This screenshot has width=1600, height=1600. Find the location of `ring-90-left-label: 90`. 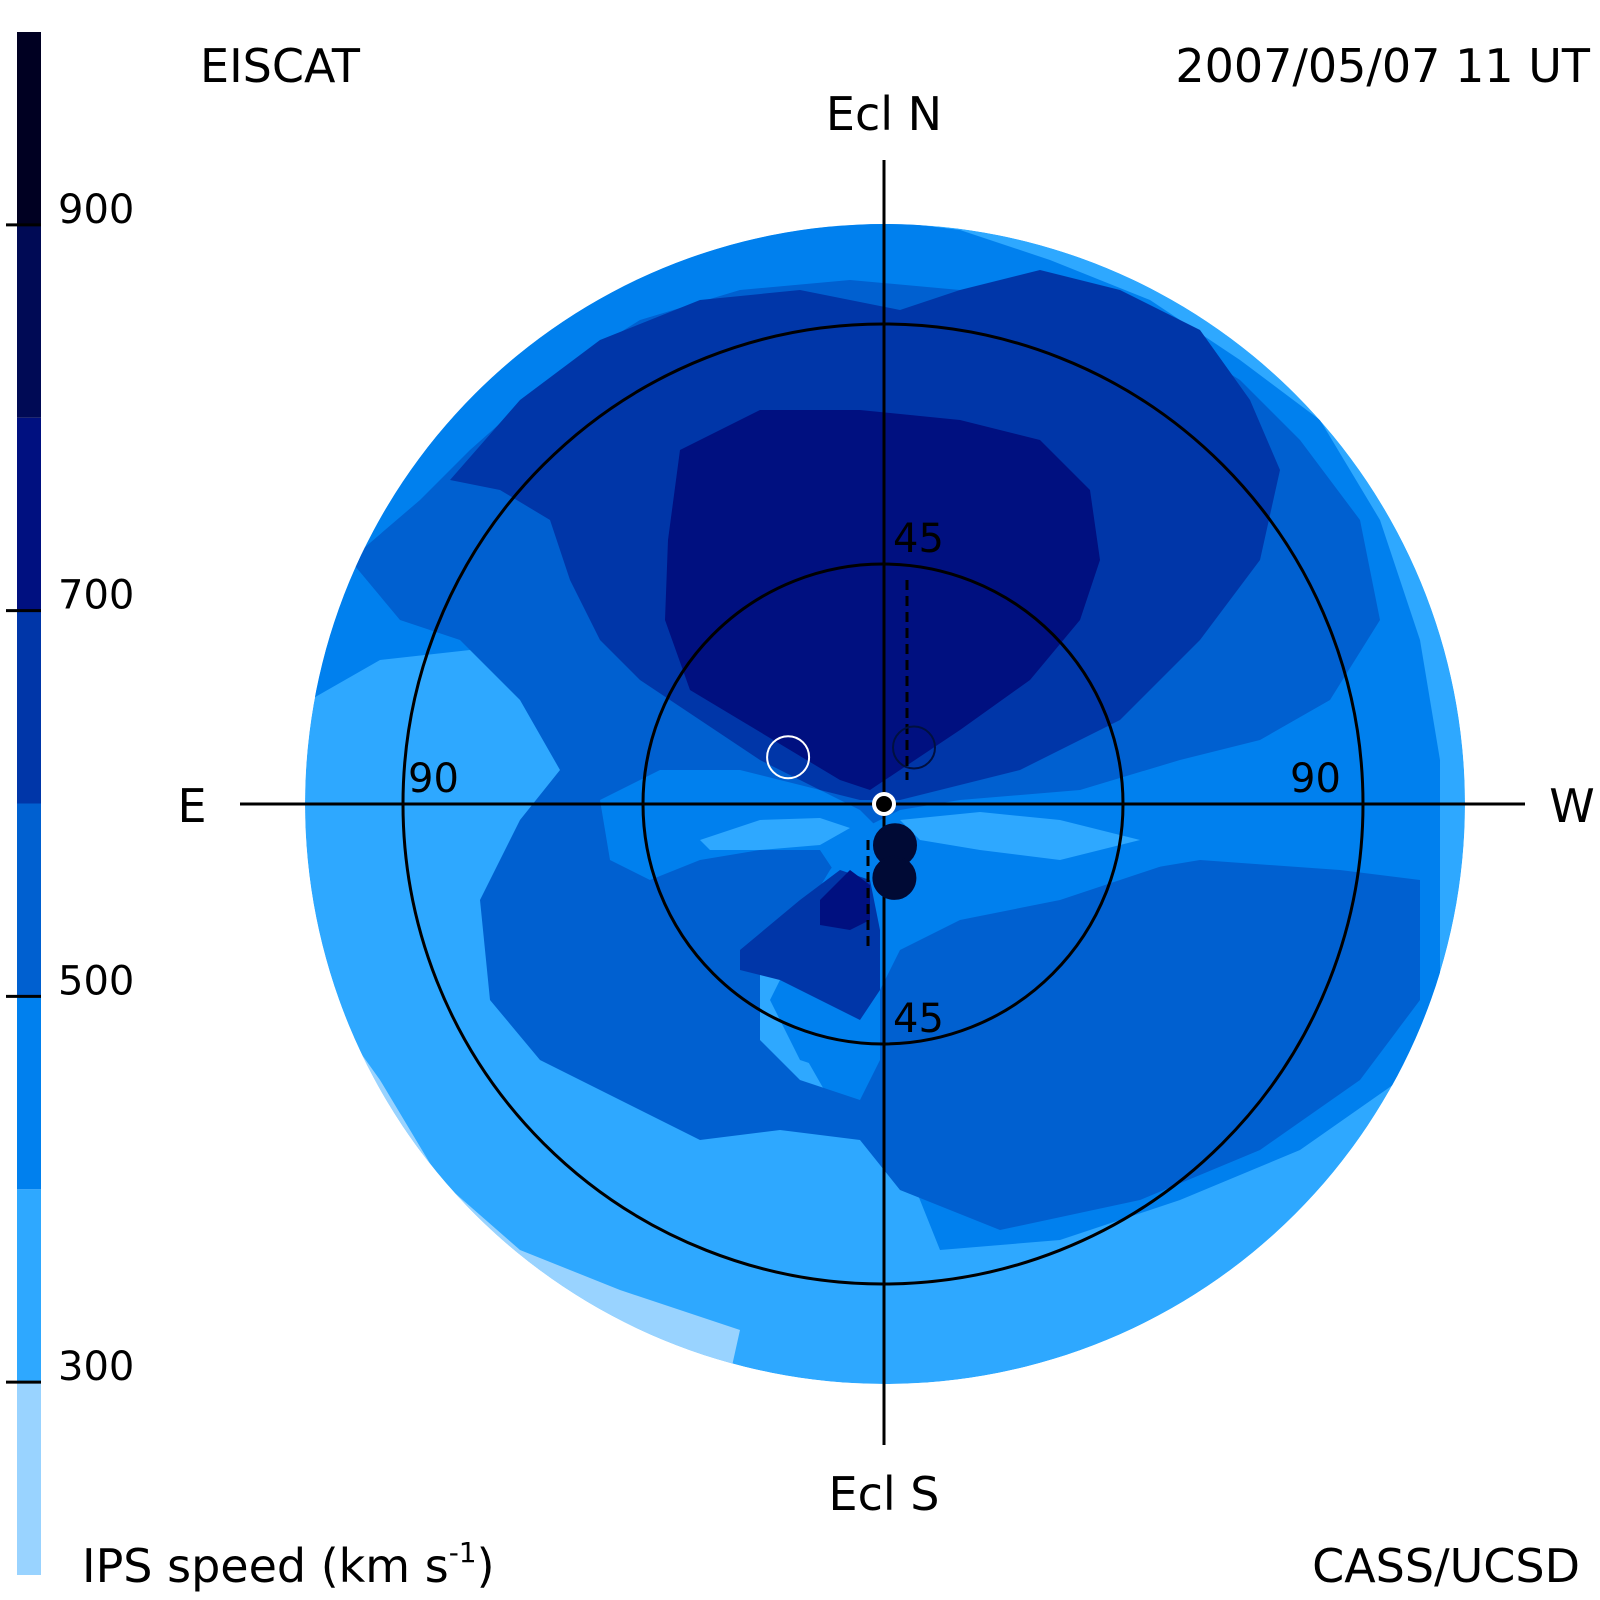

ring-90-left-label: 90 is located at coordinates (433, 779).